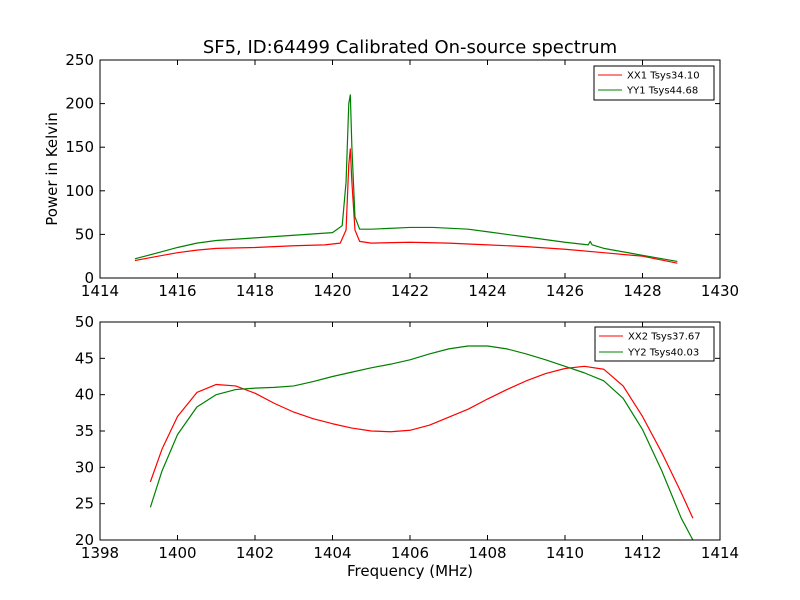 The height and width of the screenshot is (600, 800). Describe the element at coordinates (410, 571) in the screenshot. I see `x-axis-label: Frequency (MHz)` at that location.